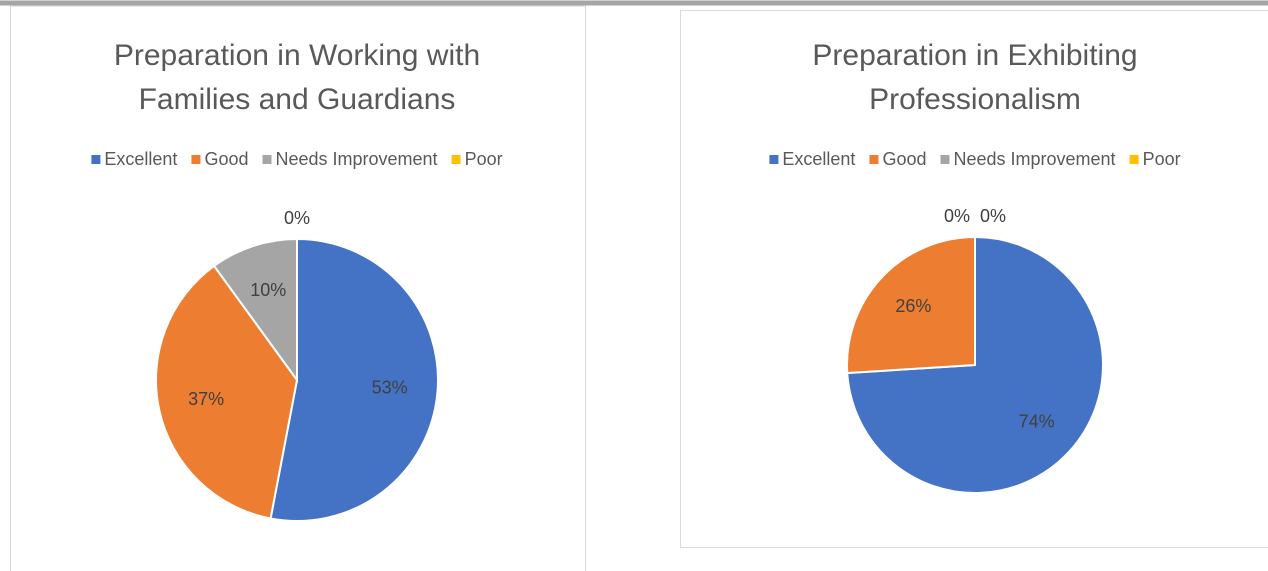 This screenshot has width=1268, height=571. I want to click on chart-title: Preparation in Exhibiting, so click(974, 55).